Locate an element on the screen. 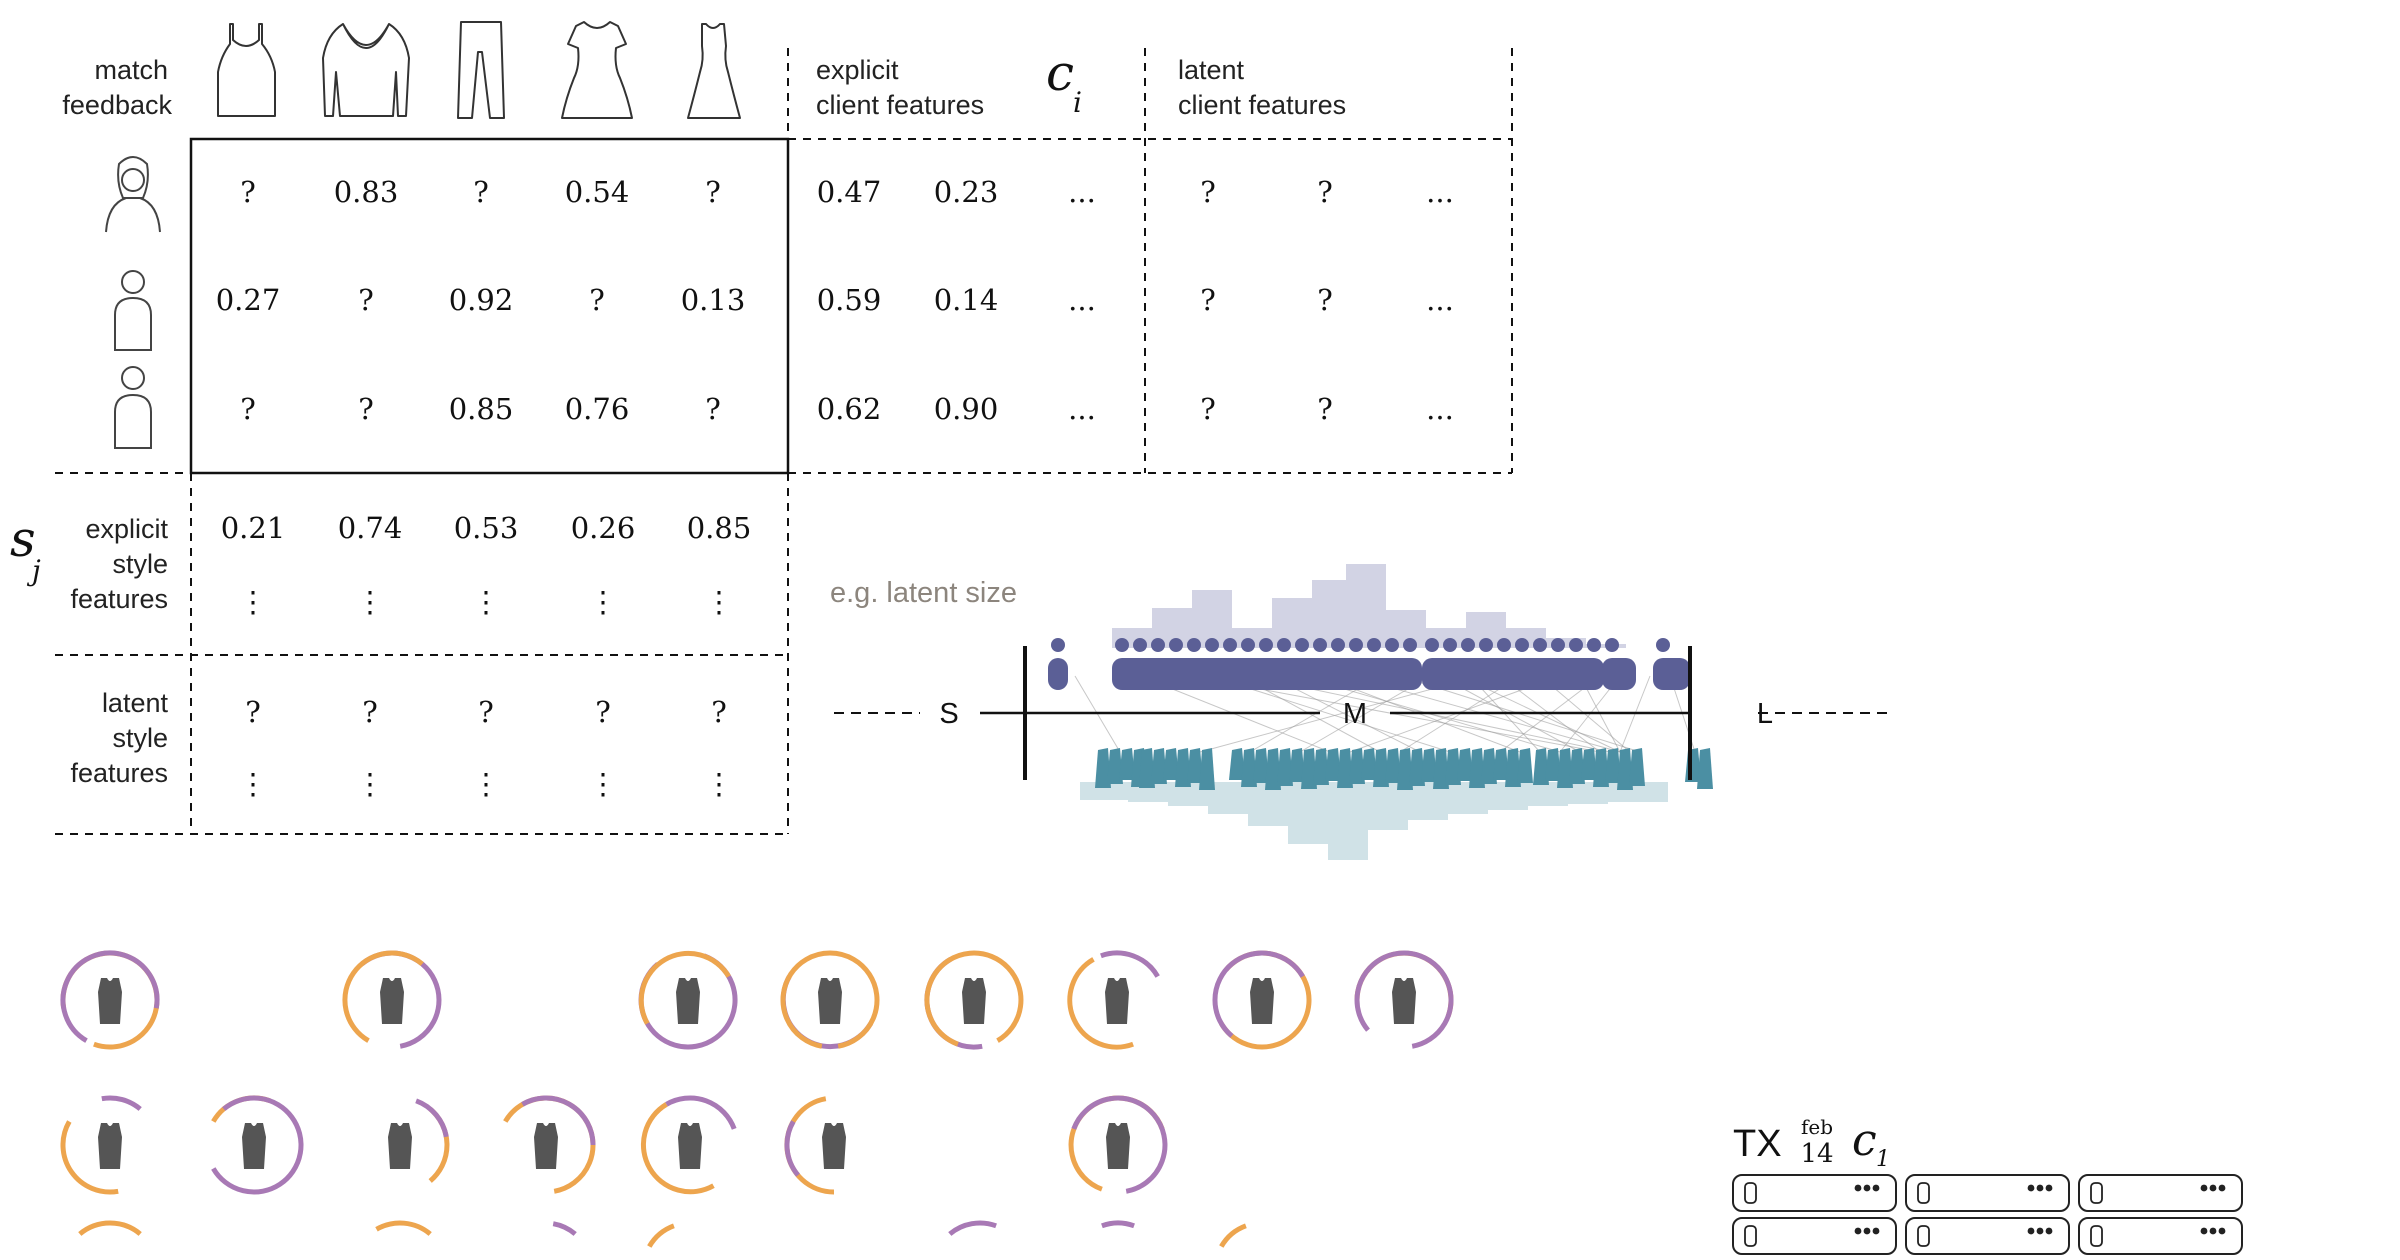  client-icons is located at coordinates (133, 302).